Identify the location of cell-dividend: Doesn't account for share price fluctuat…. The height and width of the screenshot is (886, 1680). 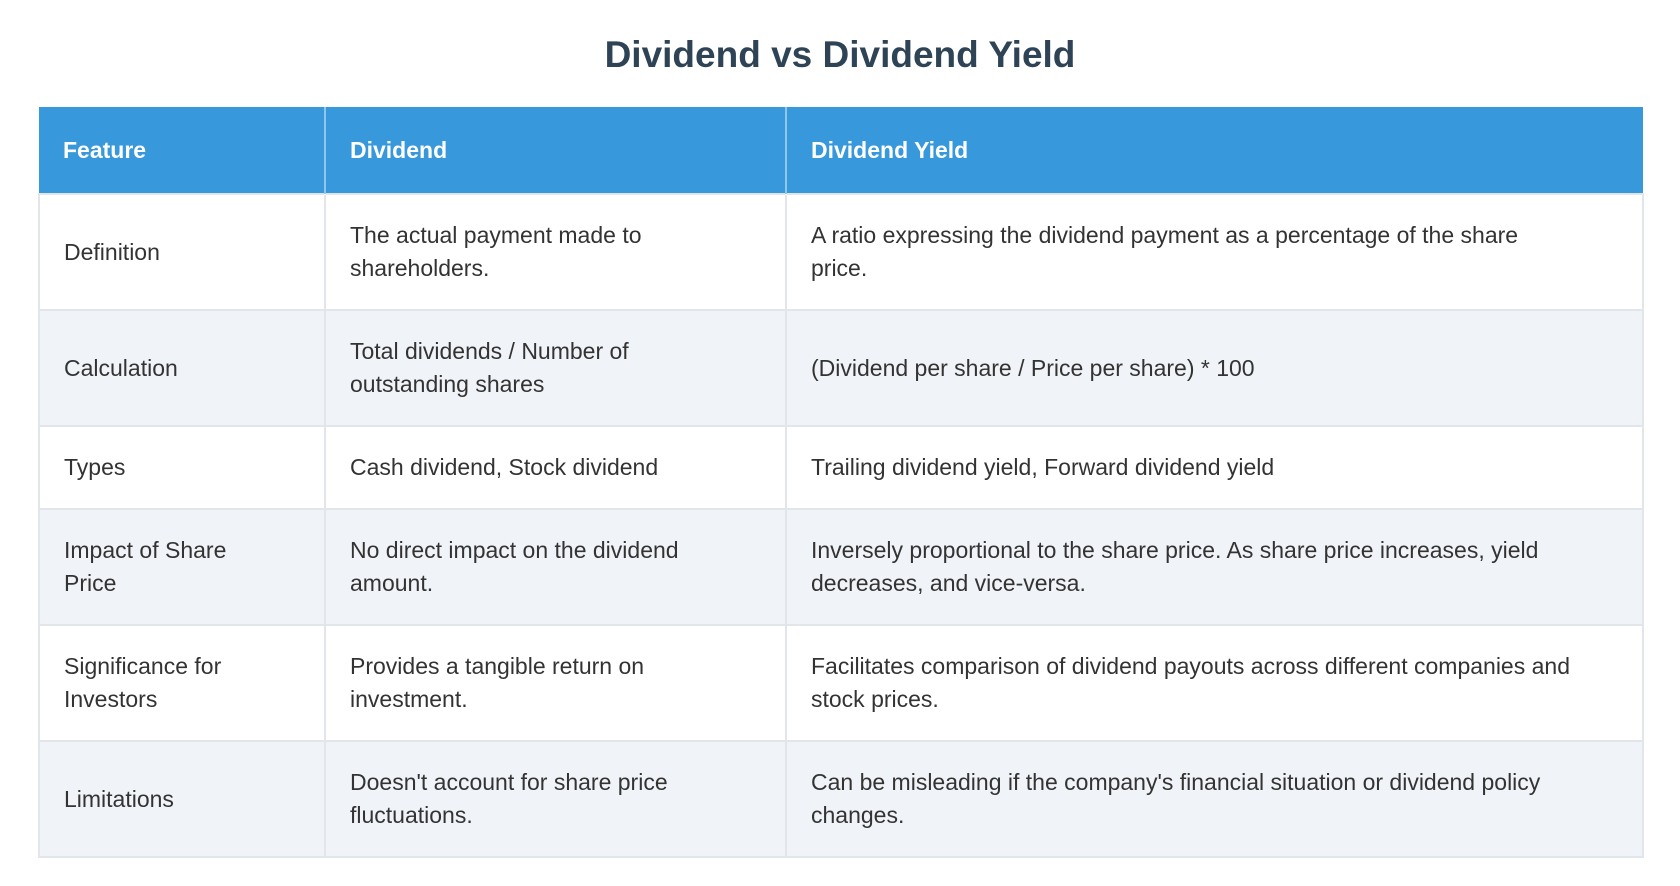
(555, 799).